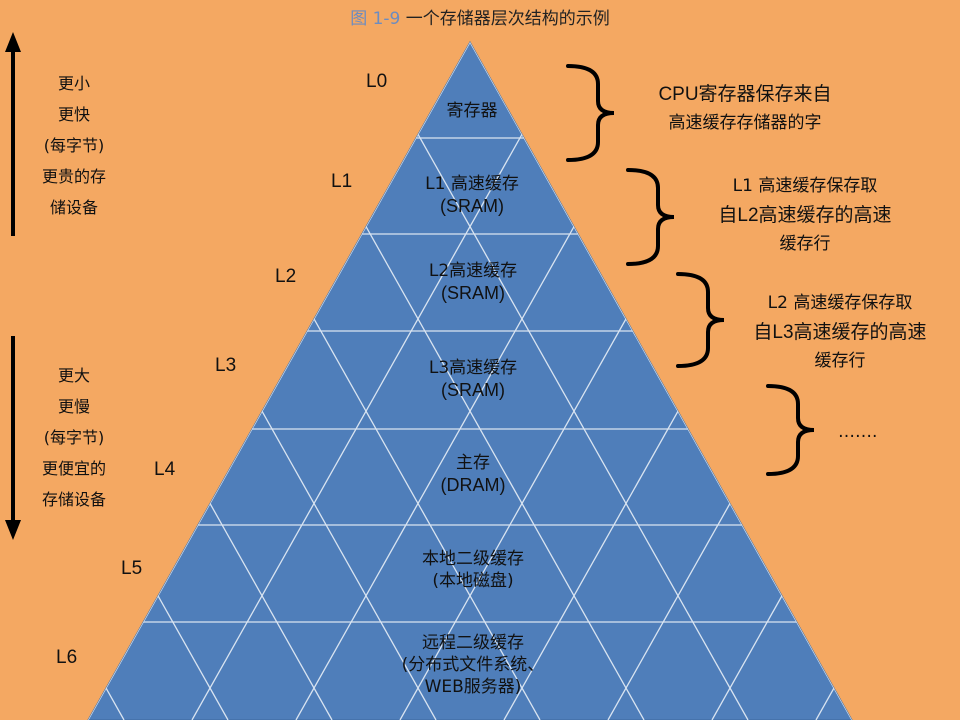  What do you see at coordinates (73, 375) in the screenshot?
I see `left-bottom-line: 更大` at bounding box center [73, 375].